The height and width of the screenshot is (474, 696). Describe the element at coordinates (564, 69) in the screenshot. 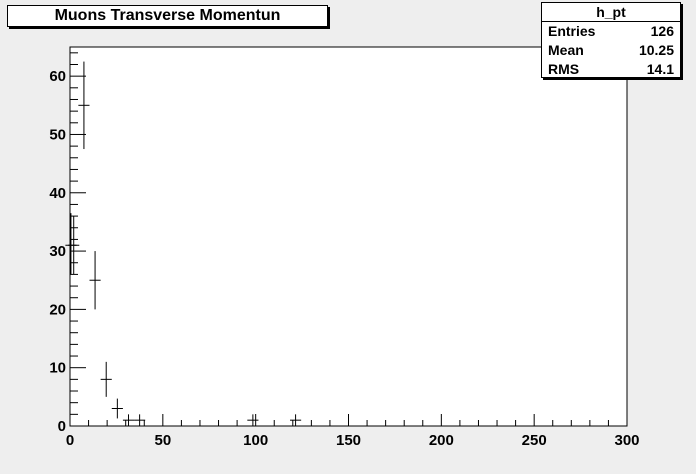

I see `stats-label: RMS` at that location.